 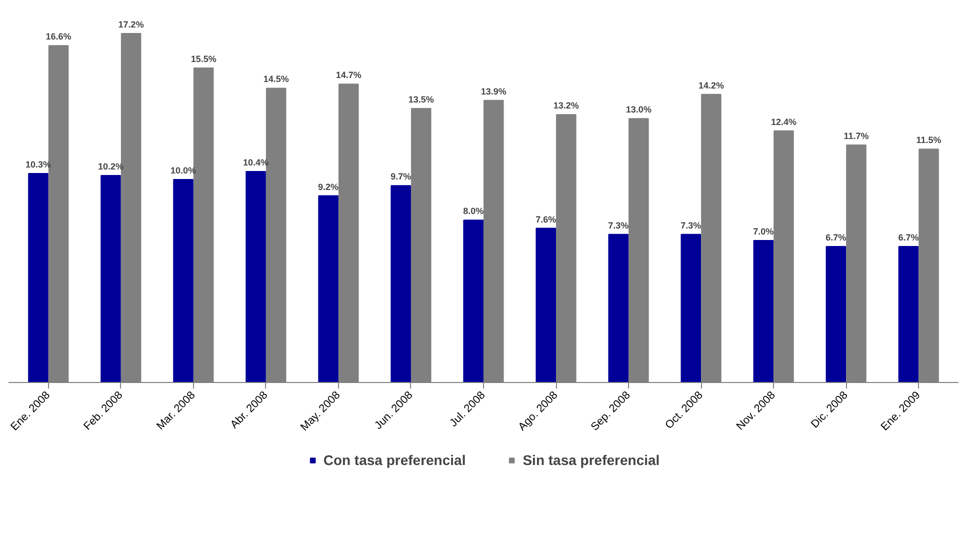 What do you see at coordinates (493, 91) in the screenshot?
I see `data-label: 13.9%` at bounding box center [493, 91].